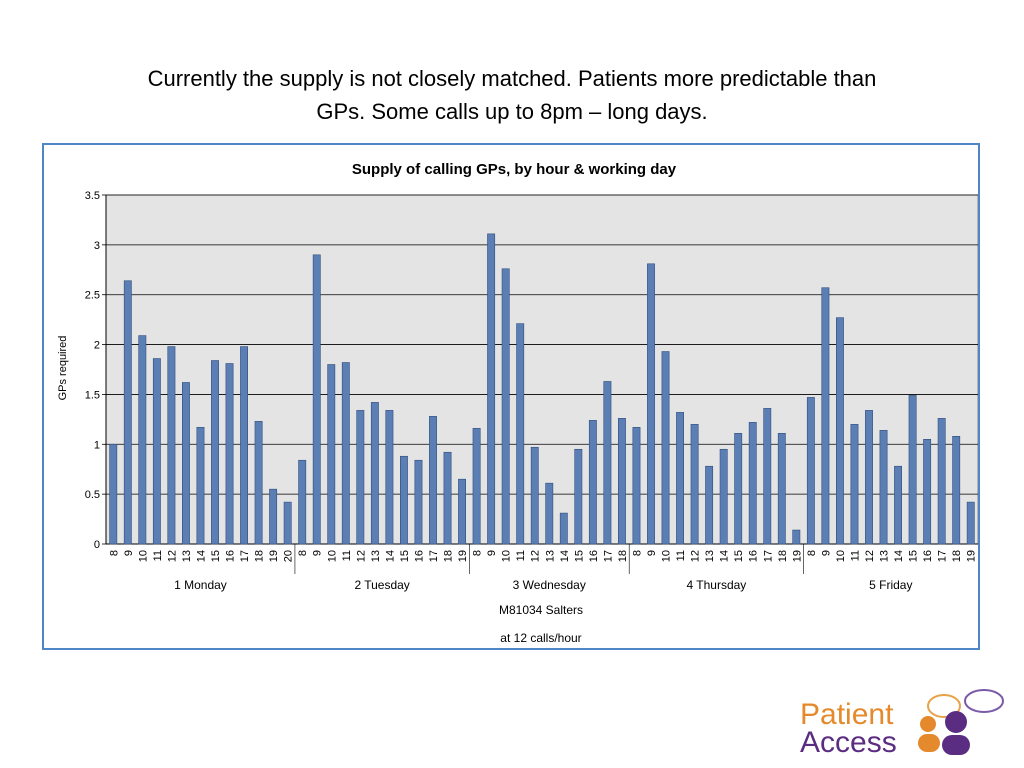 This screenshot has height=768, width=1024. What do you see at coordinates (92, 196) in the screenshot?
I see `y-tick-label: 3.5` at bounding box center [92, 196].